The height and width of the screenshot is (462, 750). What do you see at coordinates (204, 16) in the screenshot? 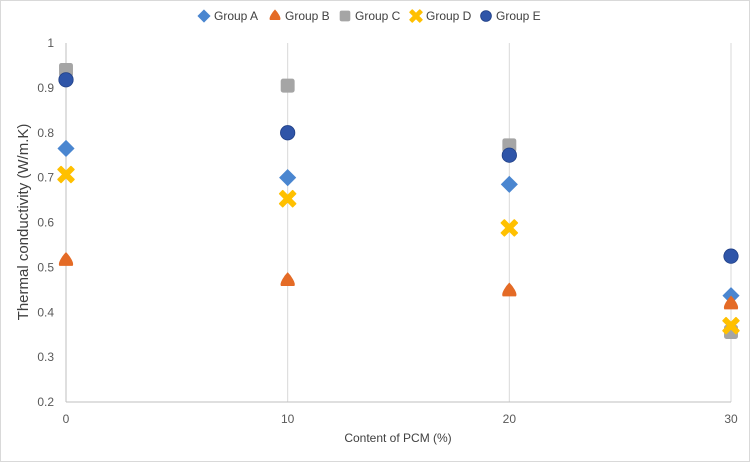
I see `legend-marker-group-a` at bounding box center [204, 16].